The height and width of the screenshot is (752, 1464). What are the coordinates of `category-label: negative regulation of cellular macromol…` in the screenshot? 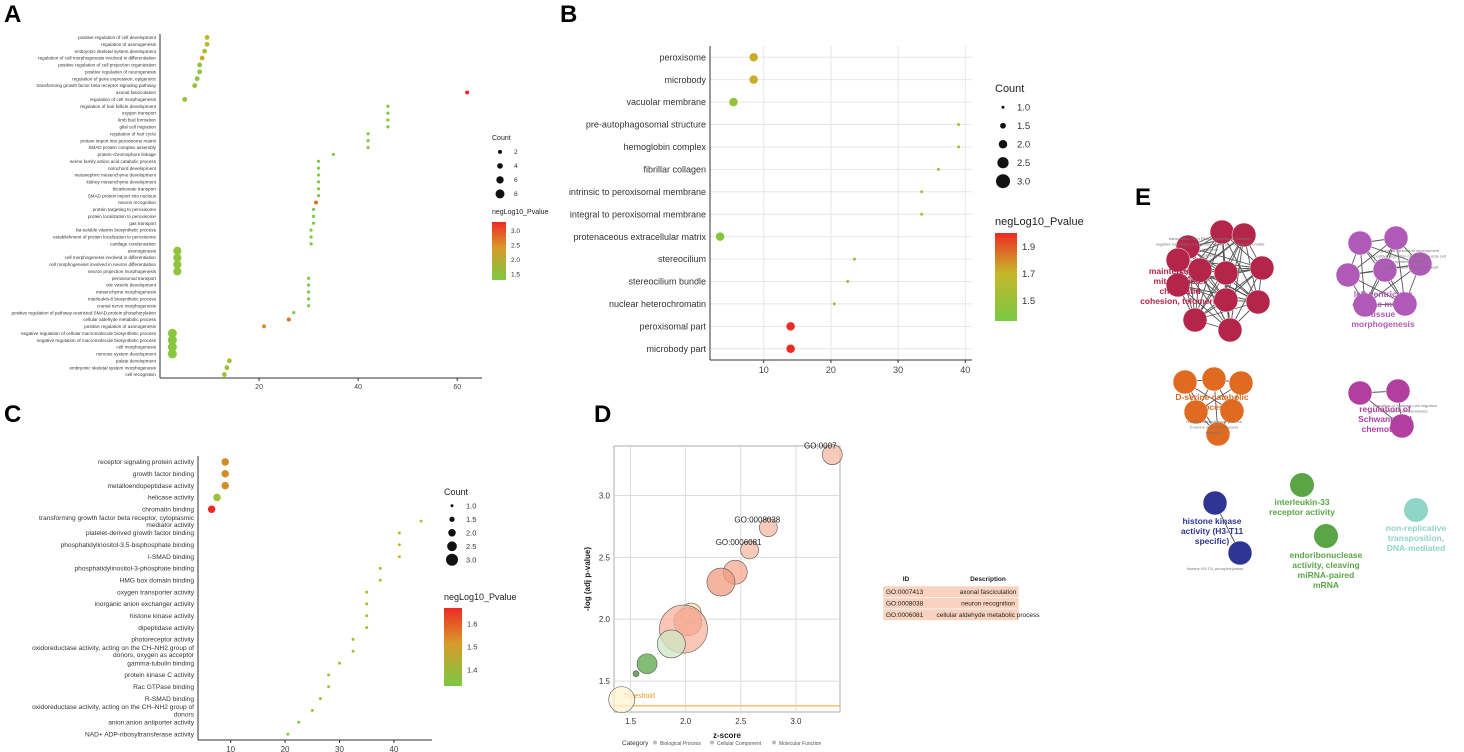 It's located at (89, 333).